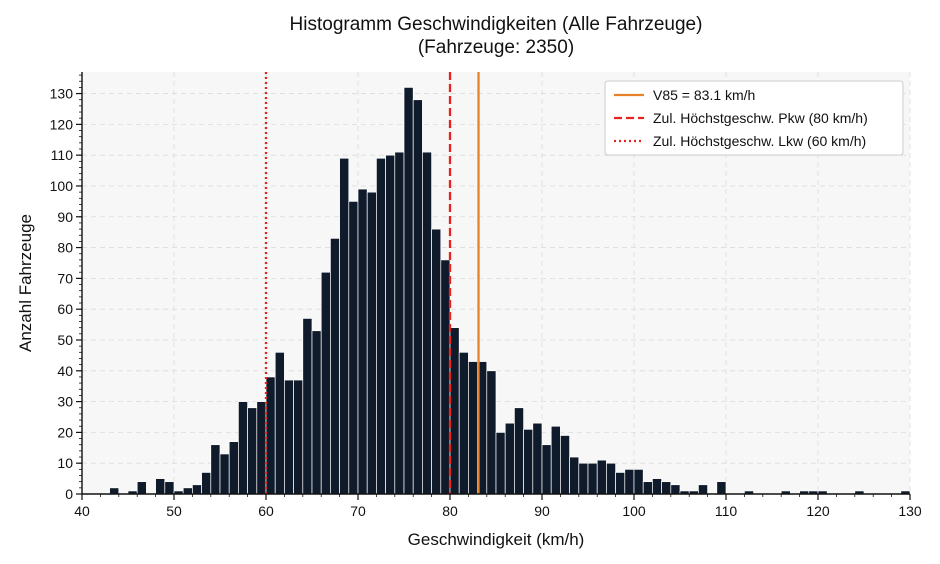 This screenshot has width=940, height=564. What do you see at coordinates (358, 511) in the screenshot?
I see `x-tick-label: 70` at bounding box center [358, 511].